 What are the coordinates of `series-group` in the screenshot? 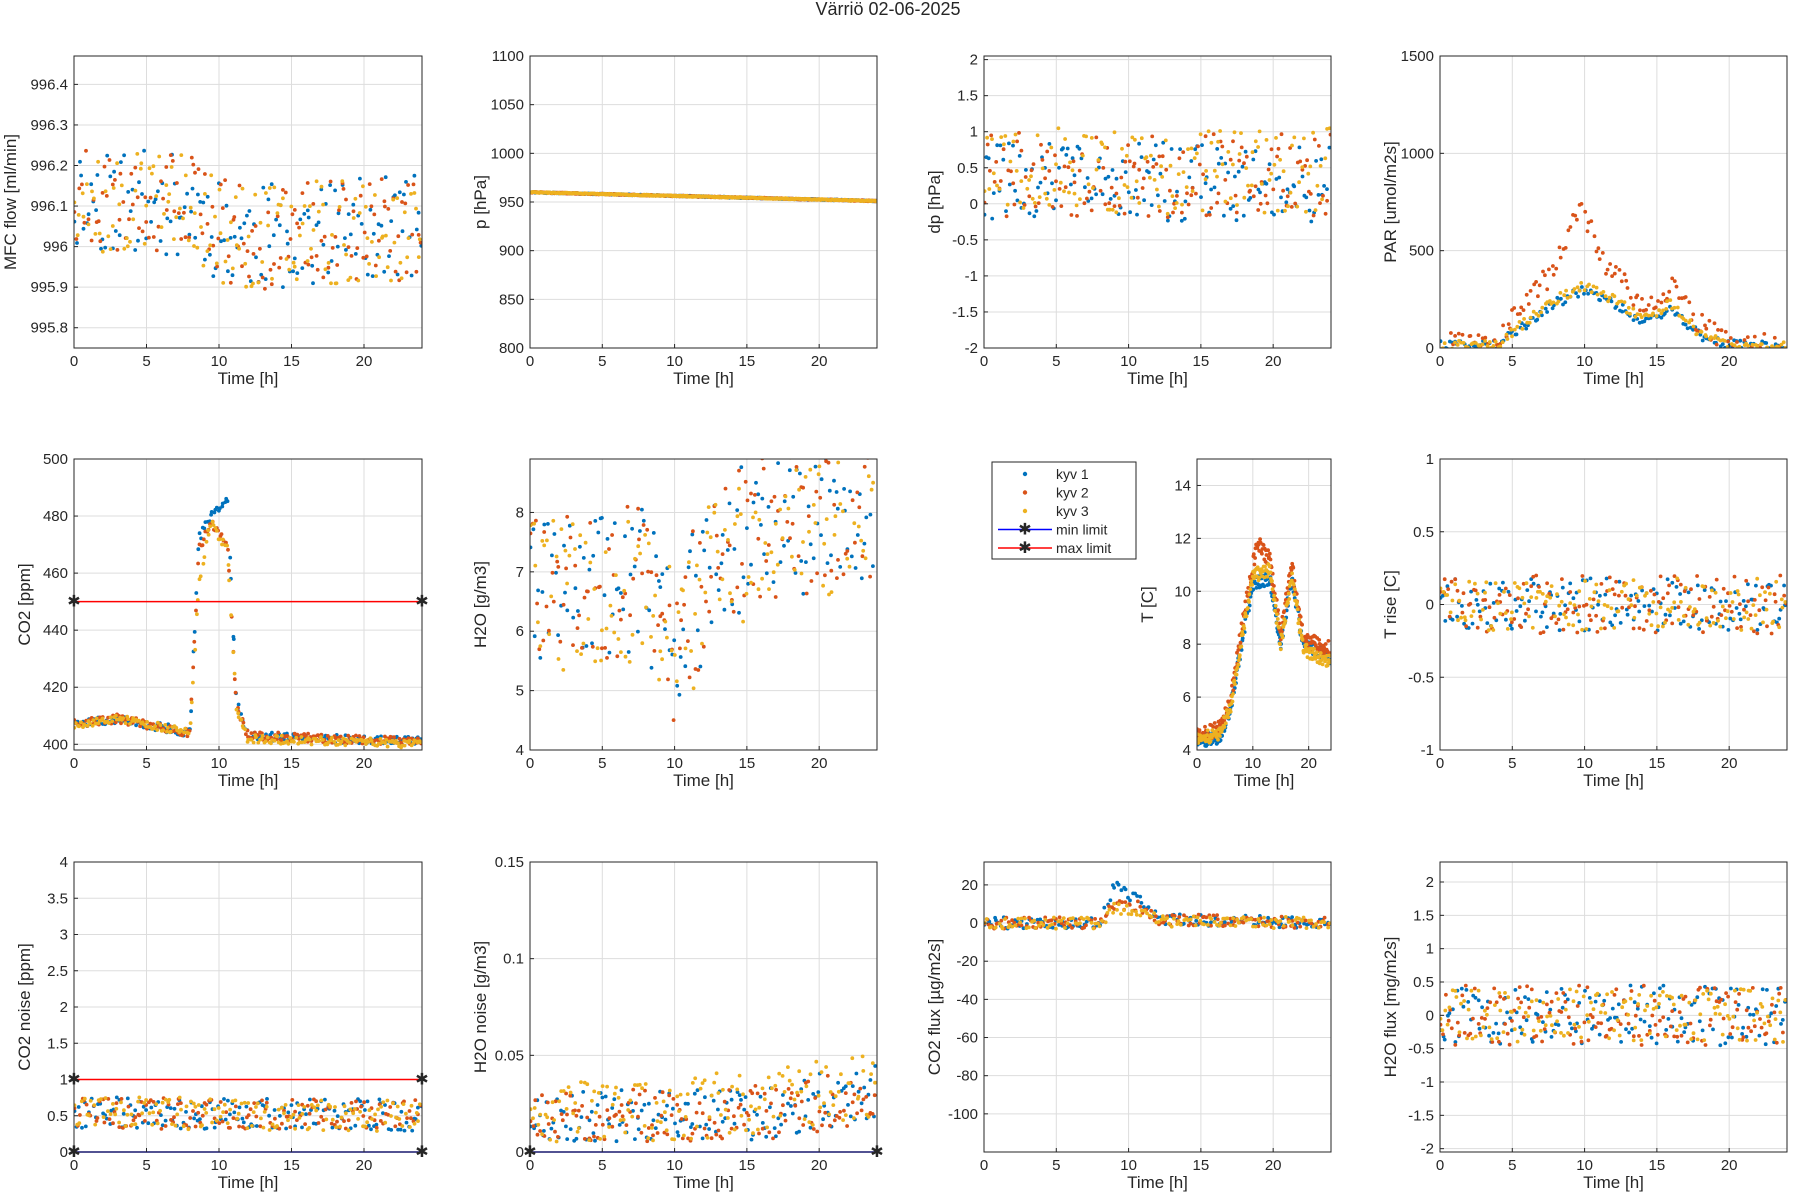 It's located at (702, 590).